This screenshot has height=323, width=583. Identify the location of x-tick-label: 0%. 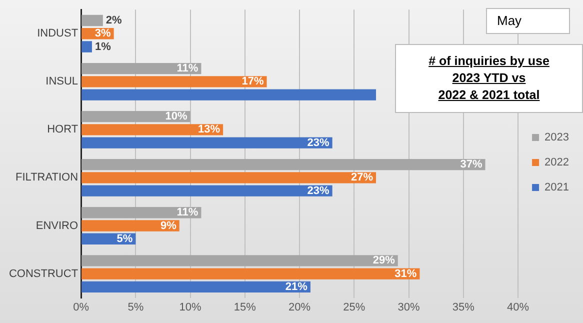
(81, 307).